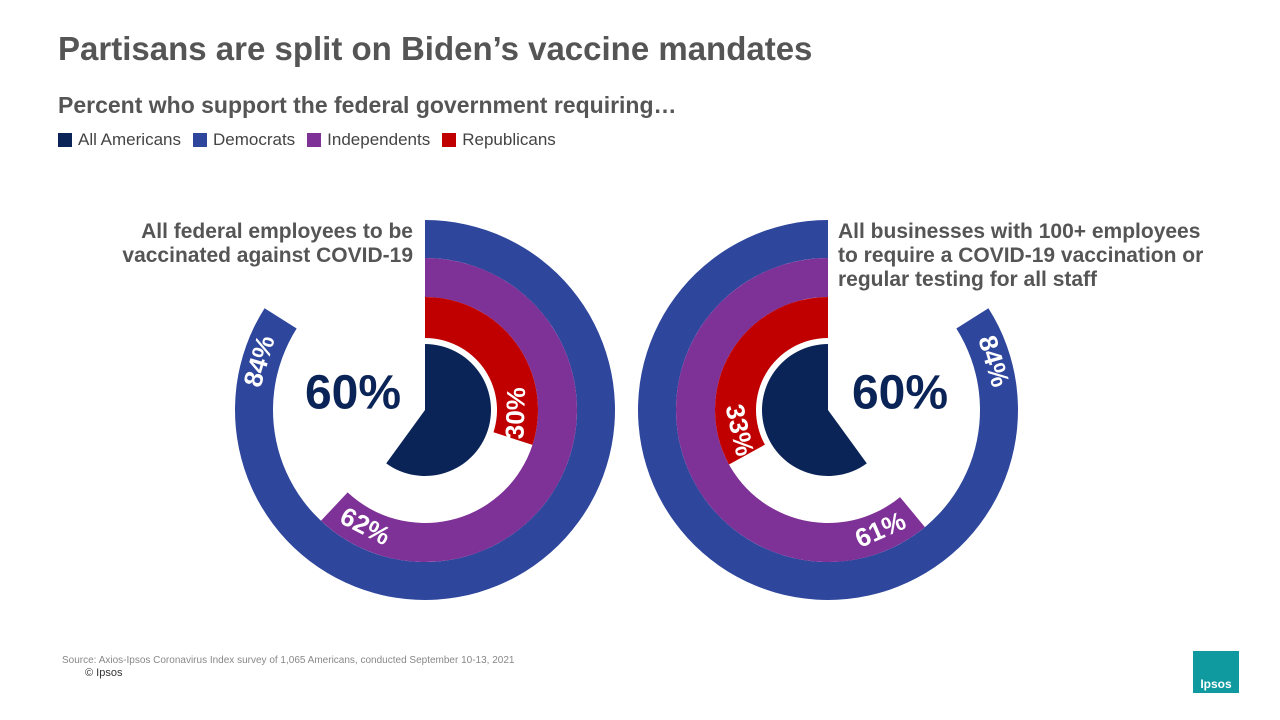 The height and width of the screenshot is (720, 1280). I want to click on copyright: © Ipsos, so click(104, 673).